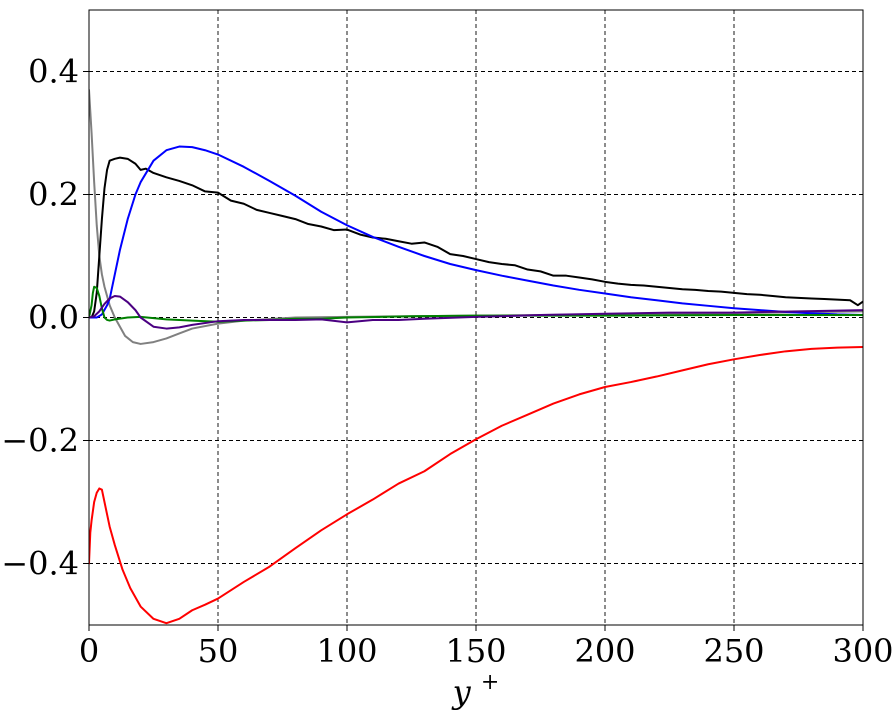 The height and width of the screenshot is (714, 896). Describe the element at coordinates (89, 651) in the screenshot. I see `x-tick-label: 0` at that location.